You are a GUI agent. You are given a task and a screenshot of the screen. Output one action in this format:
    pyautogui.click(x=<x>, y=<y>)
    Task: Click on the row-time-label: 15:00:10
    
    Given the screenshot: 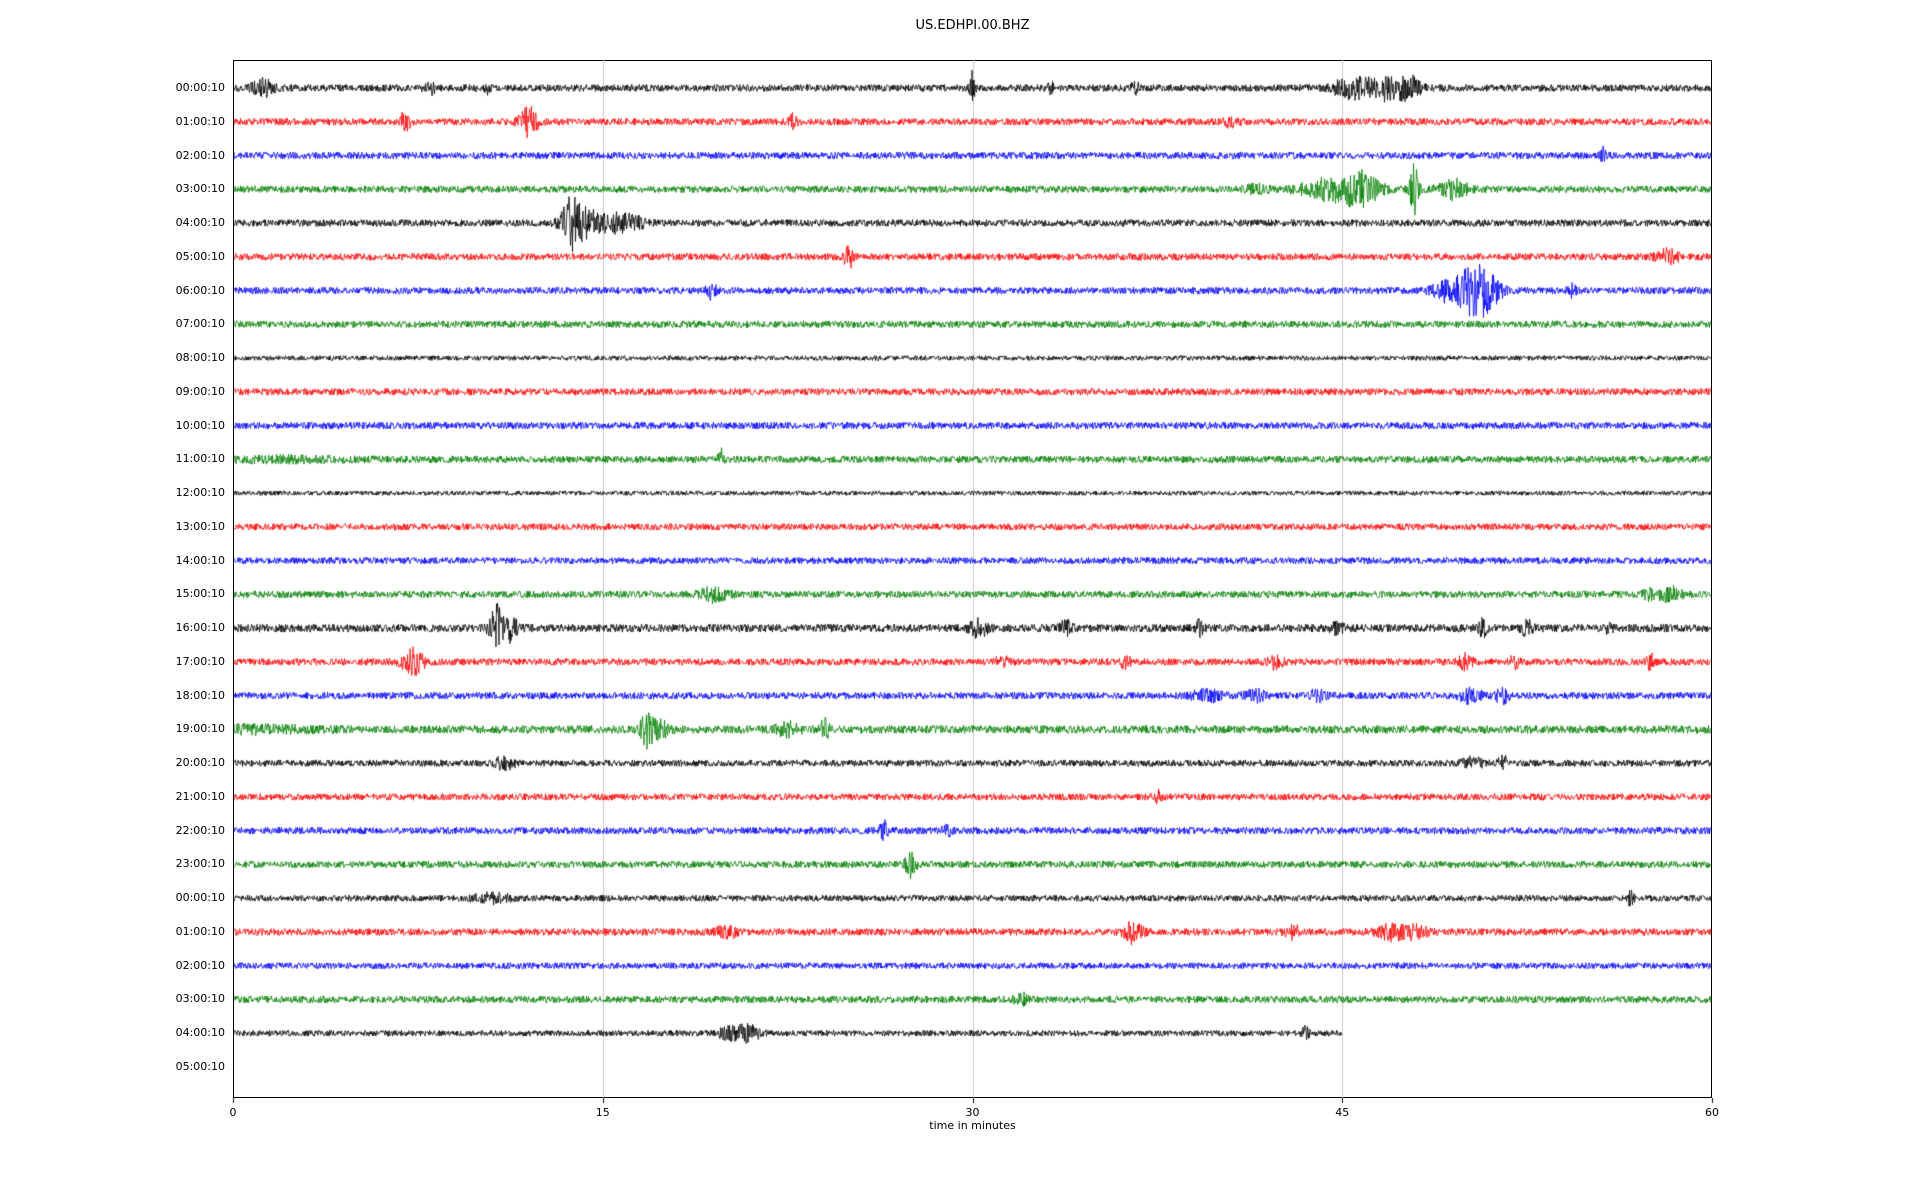 What is the action you would take?
    pyautogui.click(x=200, y=594)
    